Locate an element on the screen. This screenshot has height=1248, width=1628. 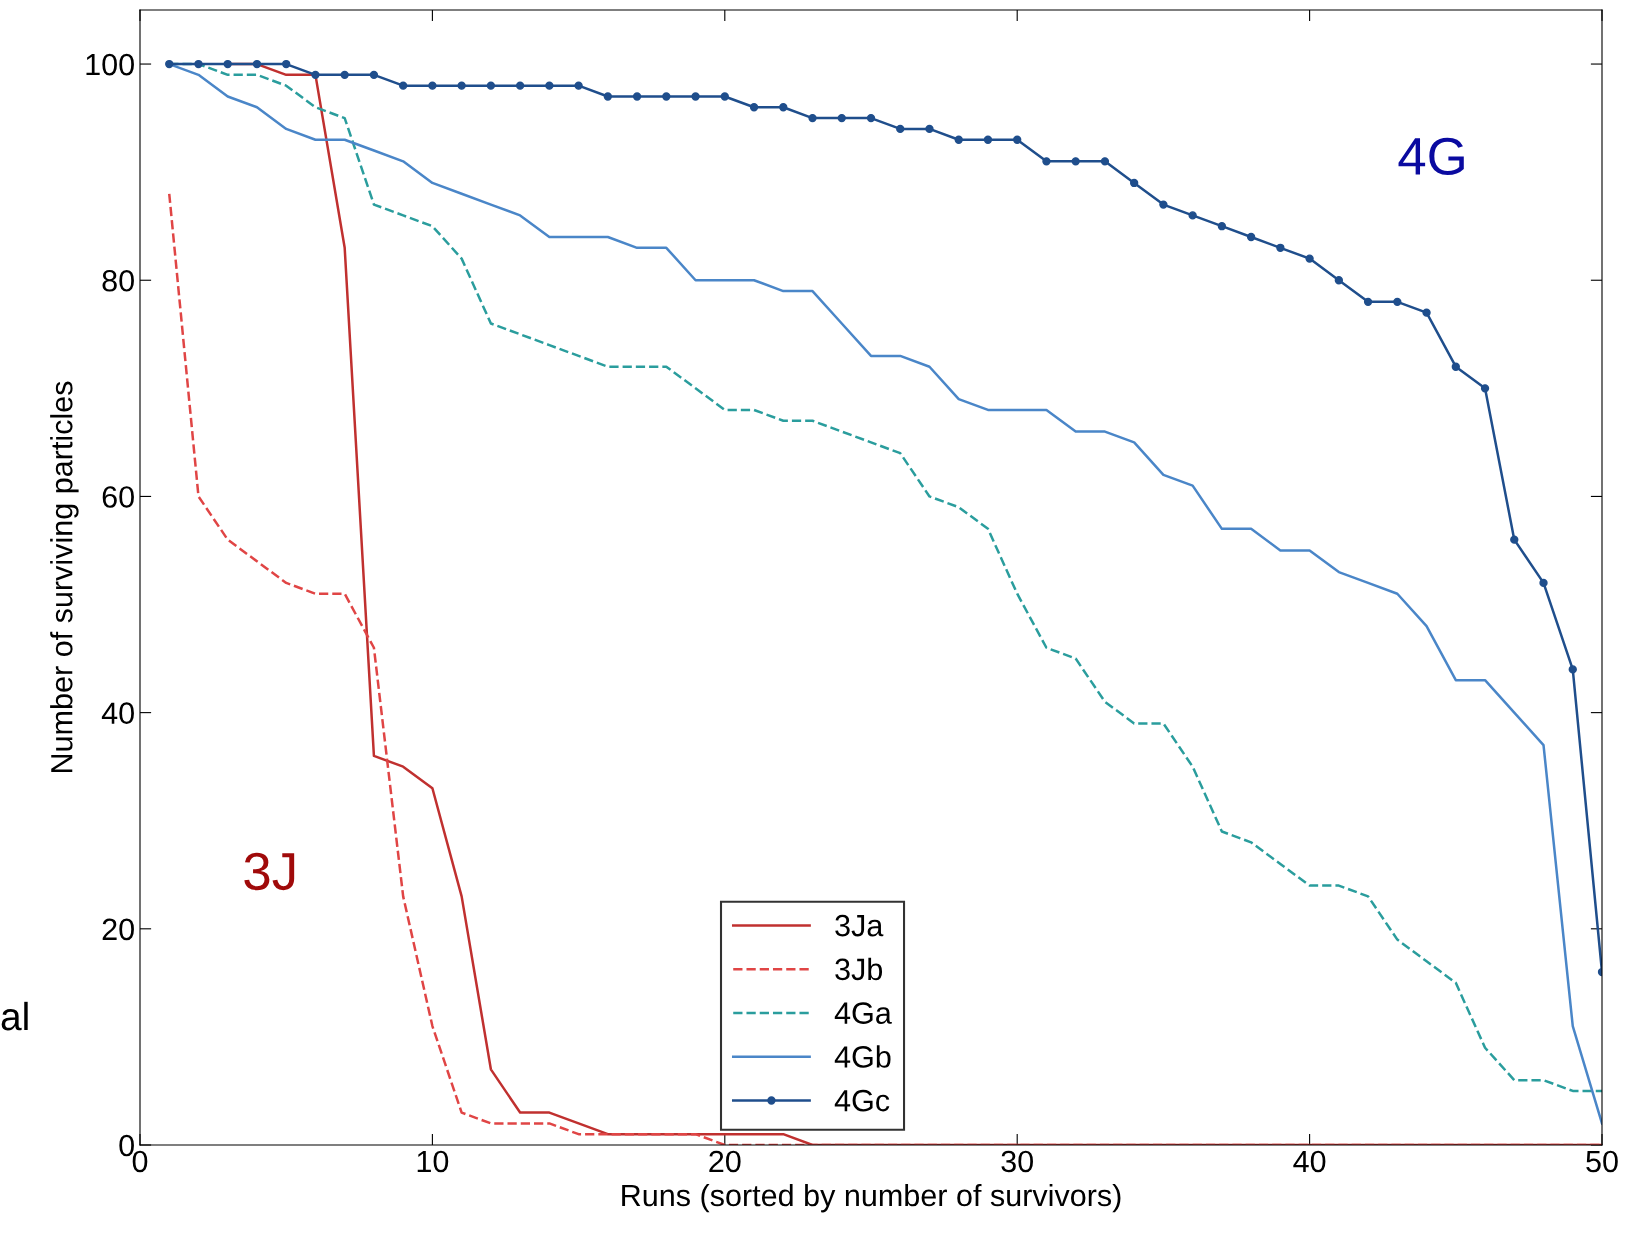
legend-label: 4Ga is located at coordinates (863, 1013).